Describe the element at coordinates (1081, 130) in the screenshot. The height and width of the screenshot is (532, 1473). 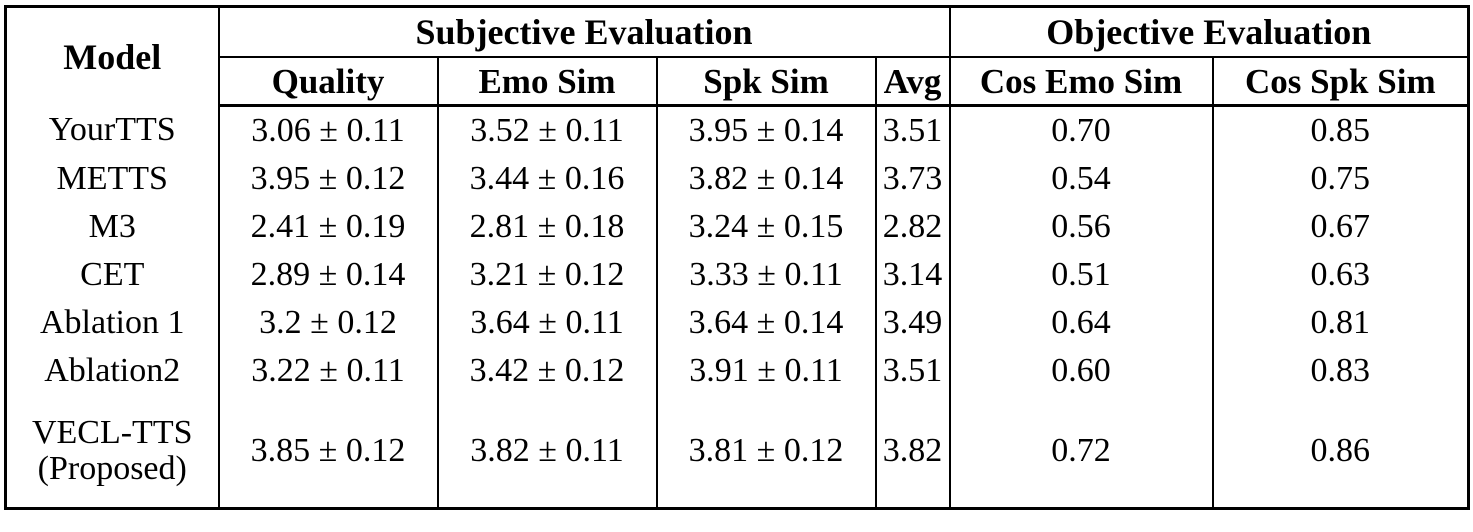
I see `value-cell-cos-emo-sim: 0.70` at that location.